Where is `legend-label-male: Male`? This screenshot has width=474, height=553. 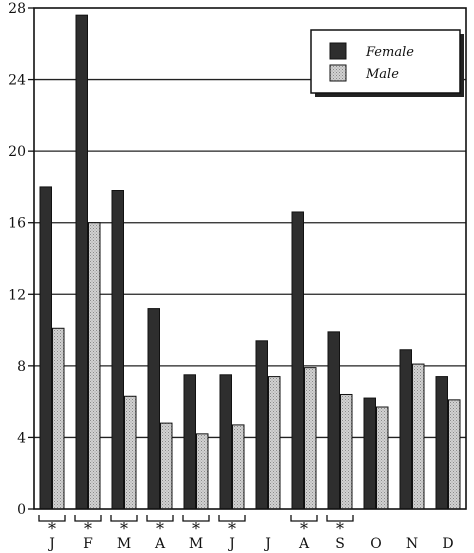
legend-label-male: Male is located at coordinates (382, 74).